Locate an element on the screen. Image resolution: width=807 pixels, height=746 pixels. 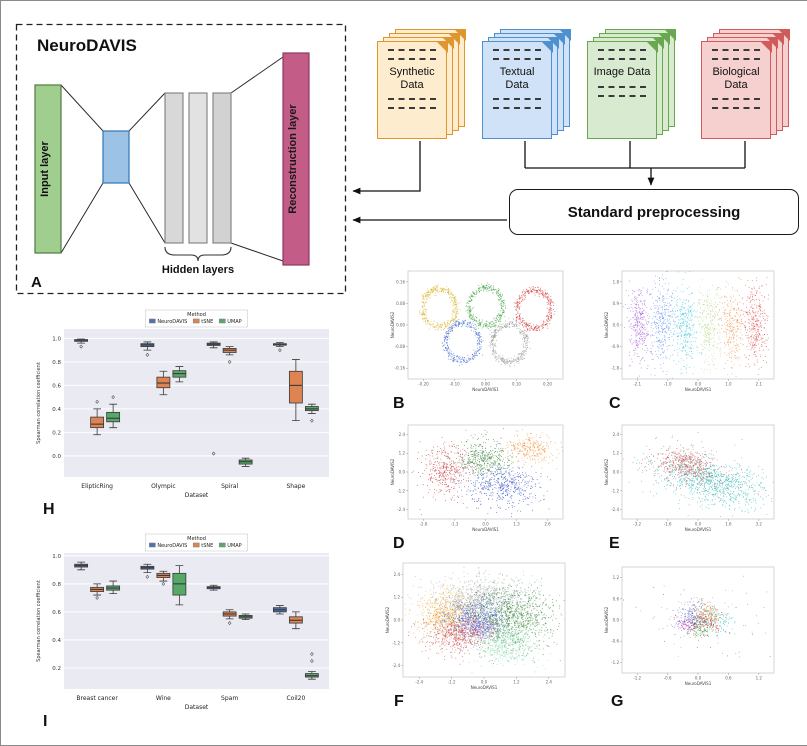
input-layer-block is located at coordinates (48, 169).